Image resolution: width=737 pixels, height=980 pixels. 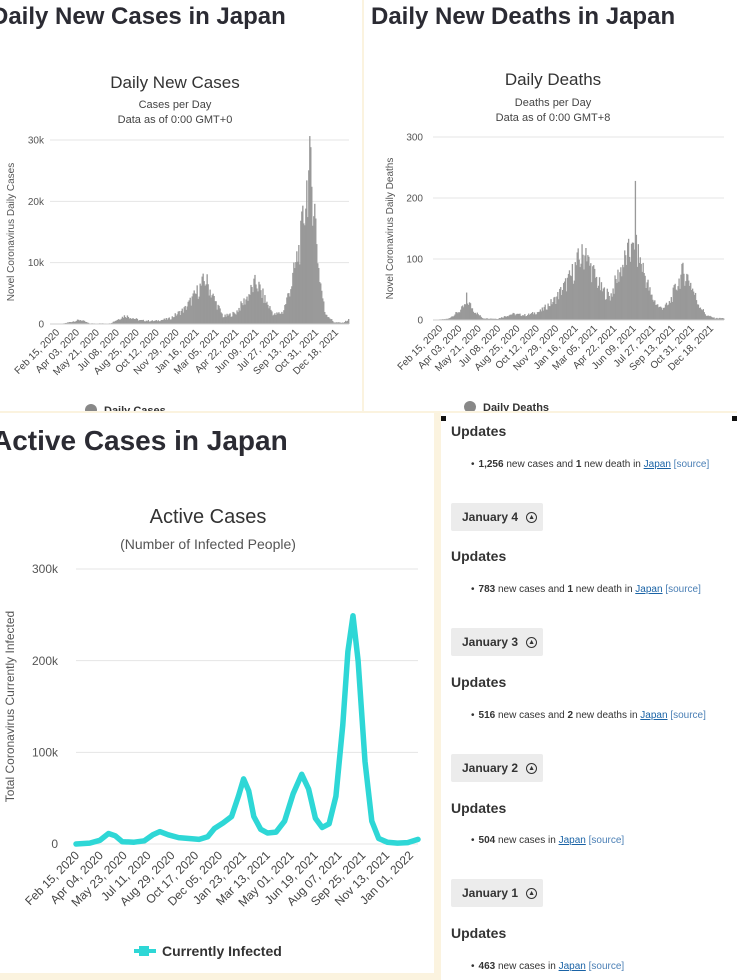 What do you see at coordinates (497, 893) in the screenshot?
I see `date-toggle-button: January 1 ▲` at bounding box center [497, 893].